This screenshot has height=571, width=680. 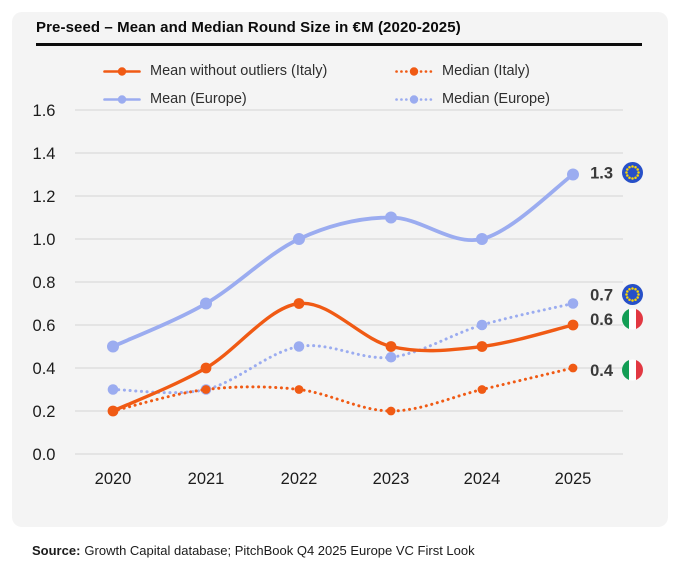 I want to click on y-tick-label: 1.6, so click(x=44, y=111).